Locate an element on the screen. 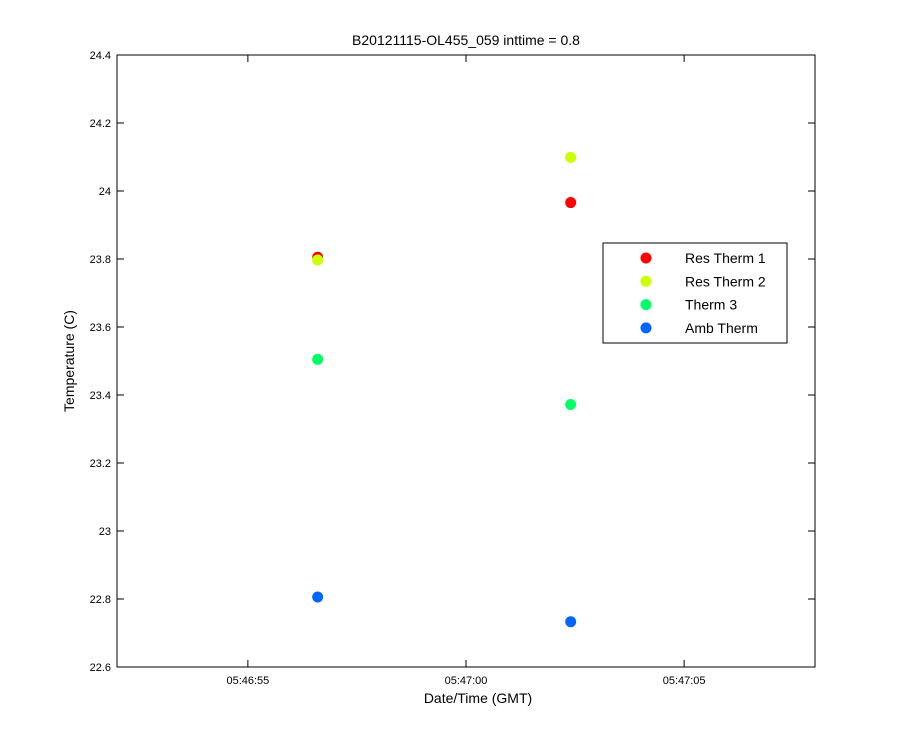 Image resolution: width=900 pixels, height=750 pixels. legend-label: Amb Therm is located at coordinates (721, 328).